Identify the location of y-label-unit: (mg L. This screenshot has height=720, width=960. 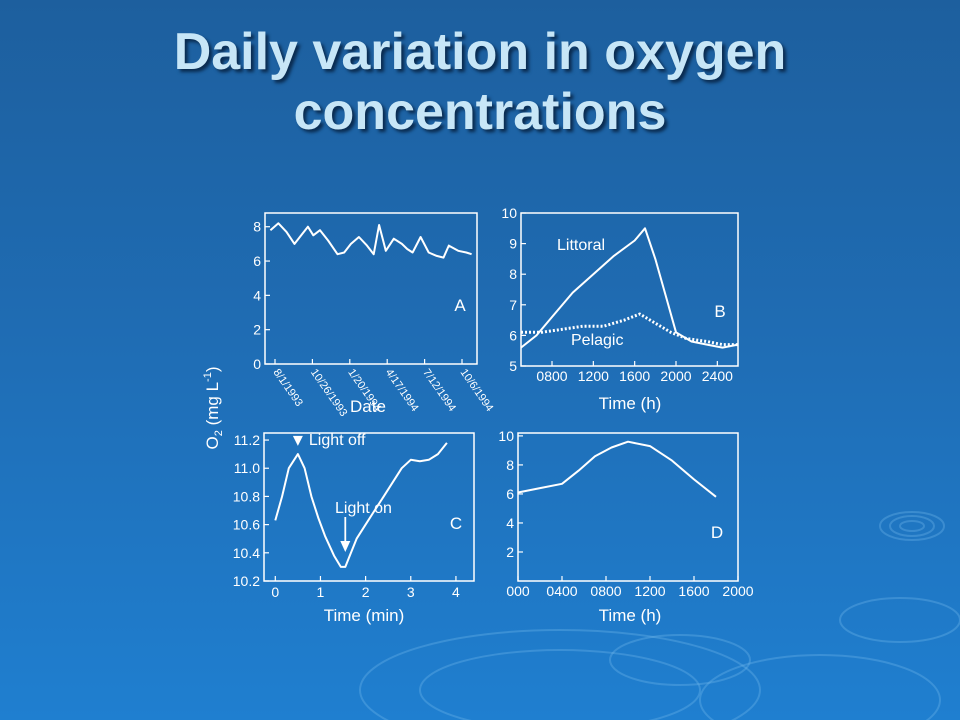
(212, 406).